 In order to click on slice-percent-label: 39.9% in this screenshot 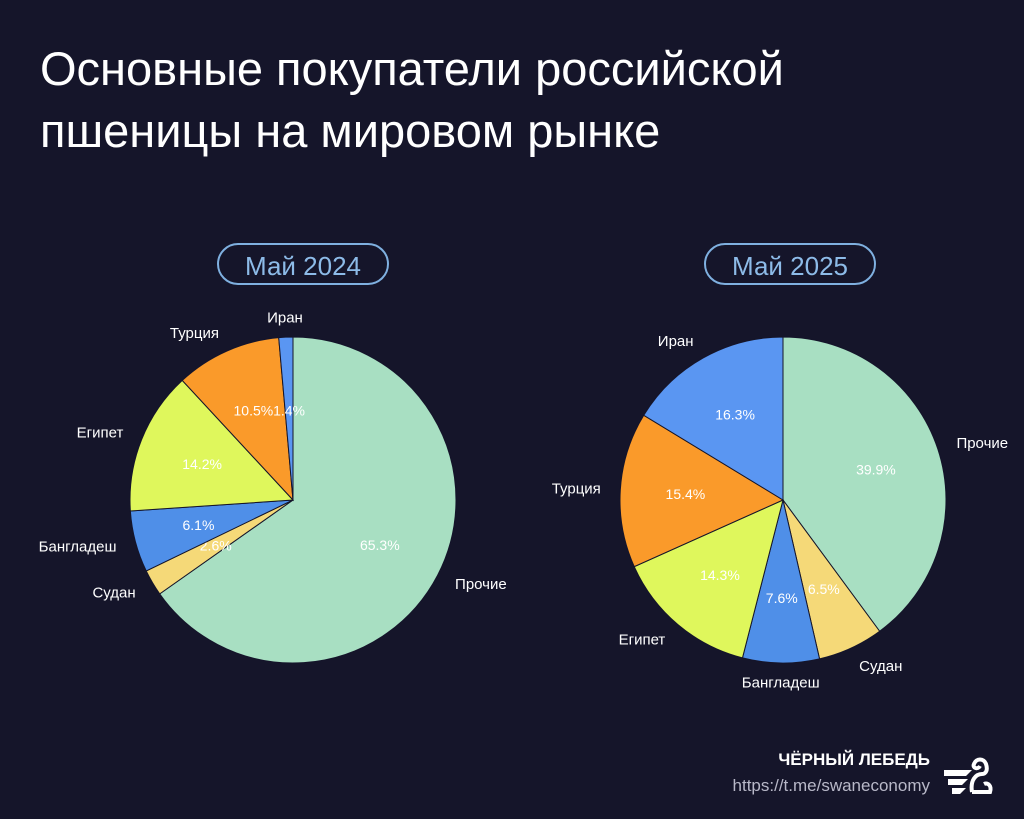, I will do `click(876, 469)`.